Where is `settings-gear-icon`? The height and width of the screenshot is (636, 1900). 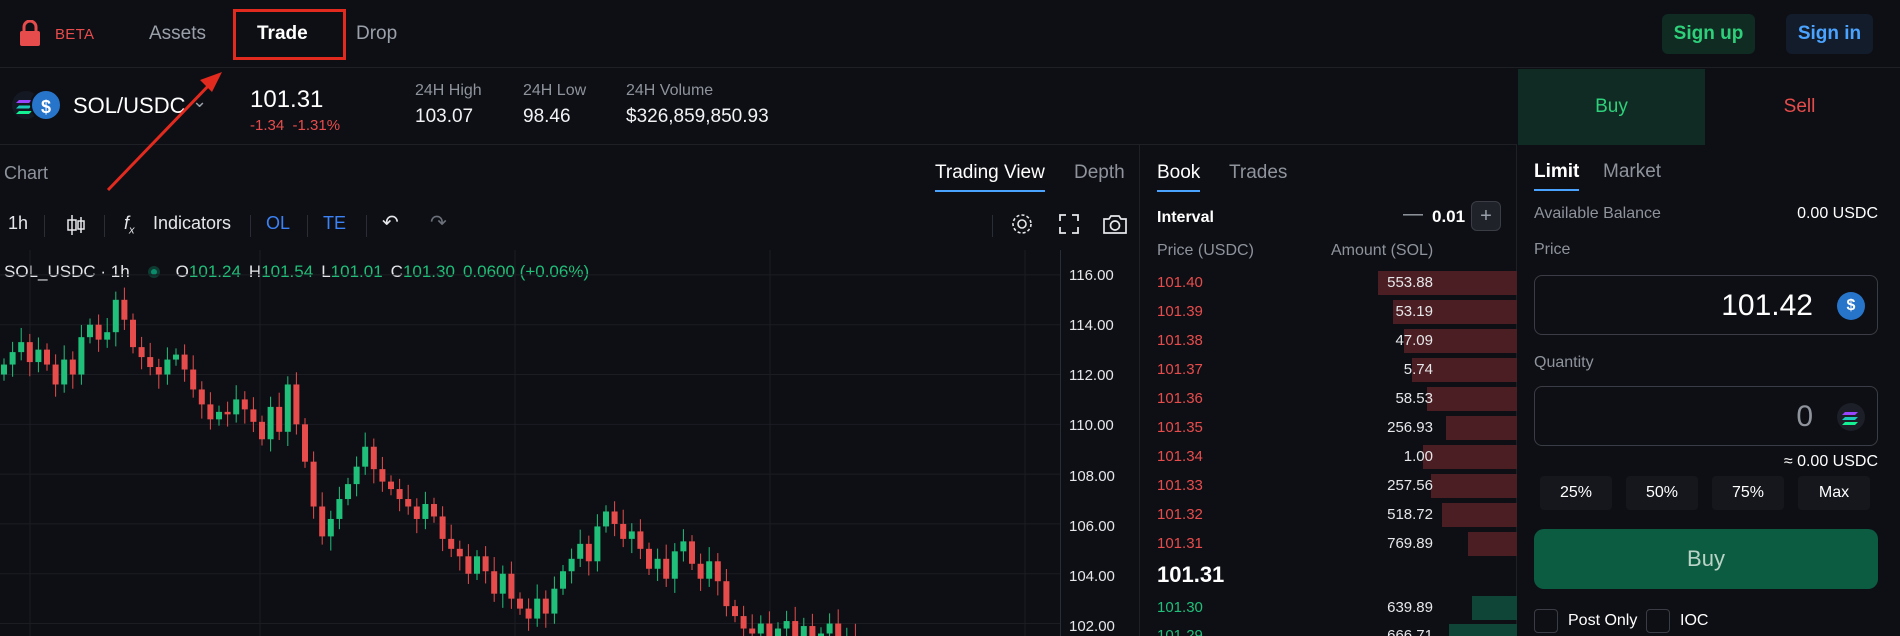
settings-gear-icon is located at coordinates (1022, 224).